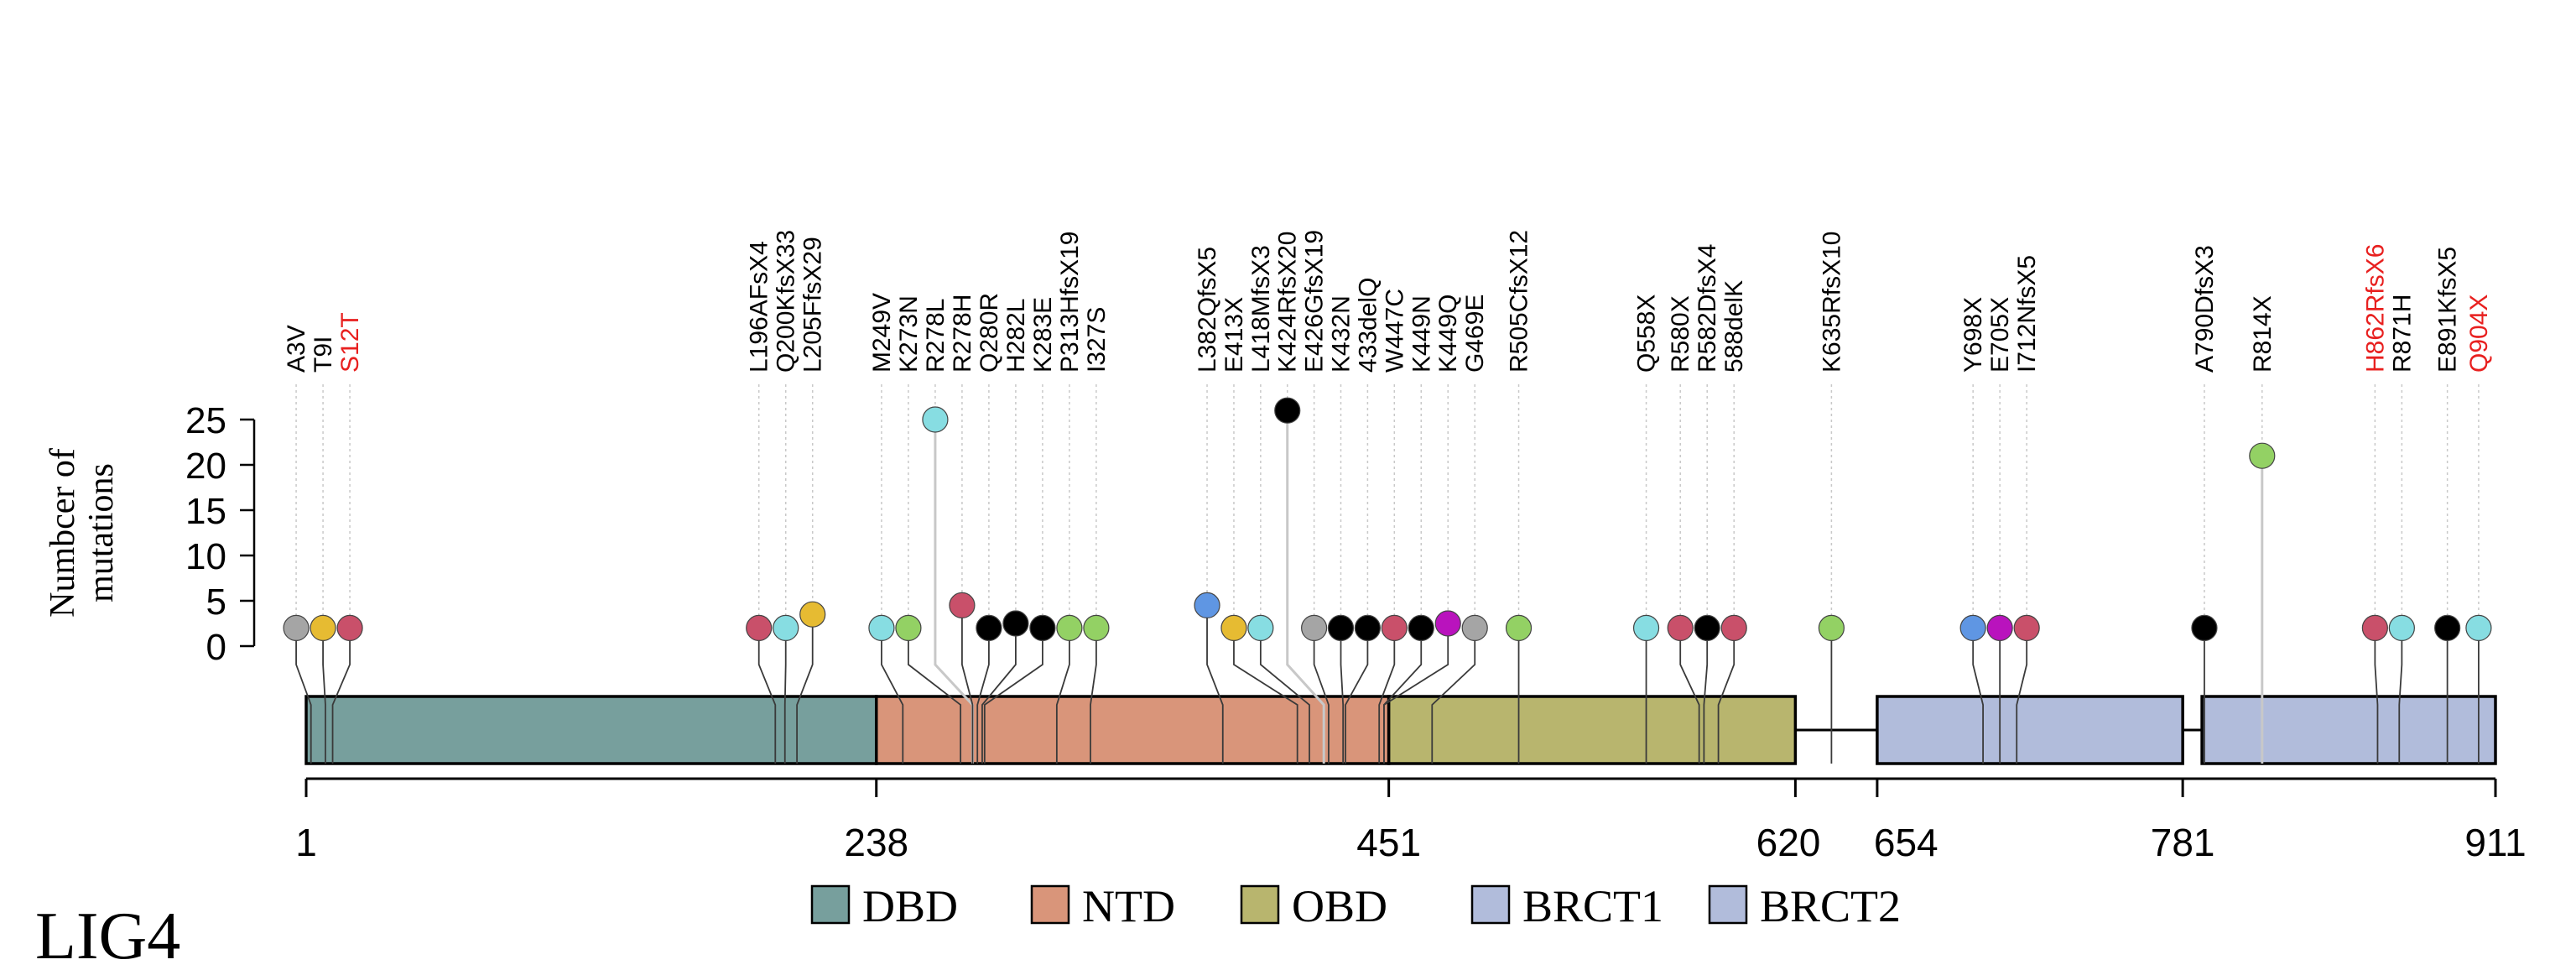 This screenshot has width=2576, height=970. What do you see at coordinates (936, 336) in the screenshot?
I see `mutation-label: R278L` at bounding box center [936, 336].